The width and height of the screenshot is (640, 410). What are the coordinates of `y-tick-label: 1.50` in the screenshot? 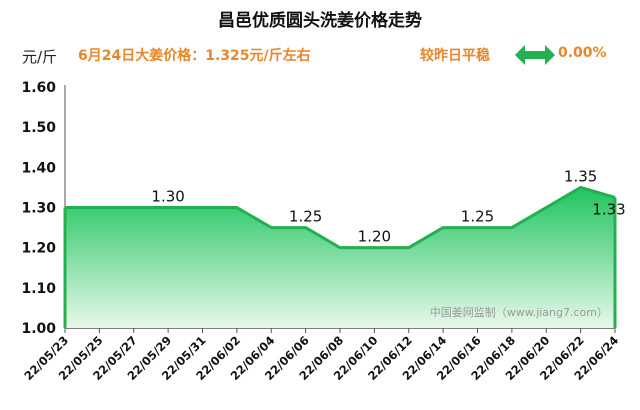 It's located at (38, 128).